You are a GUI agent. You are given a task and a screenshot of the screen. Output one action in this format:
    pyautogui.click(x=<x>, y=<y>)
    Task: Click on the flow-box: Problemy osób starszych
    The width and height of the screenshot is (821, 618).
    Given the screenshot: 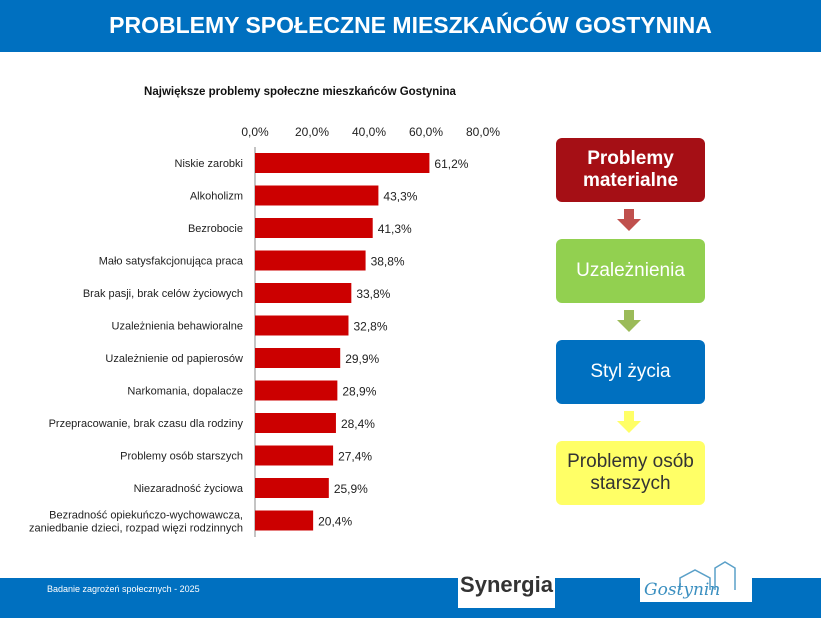 What is the action you would take?
    pyautogui.click(x=630, y=473)
    